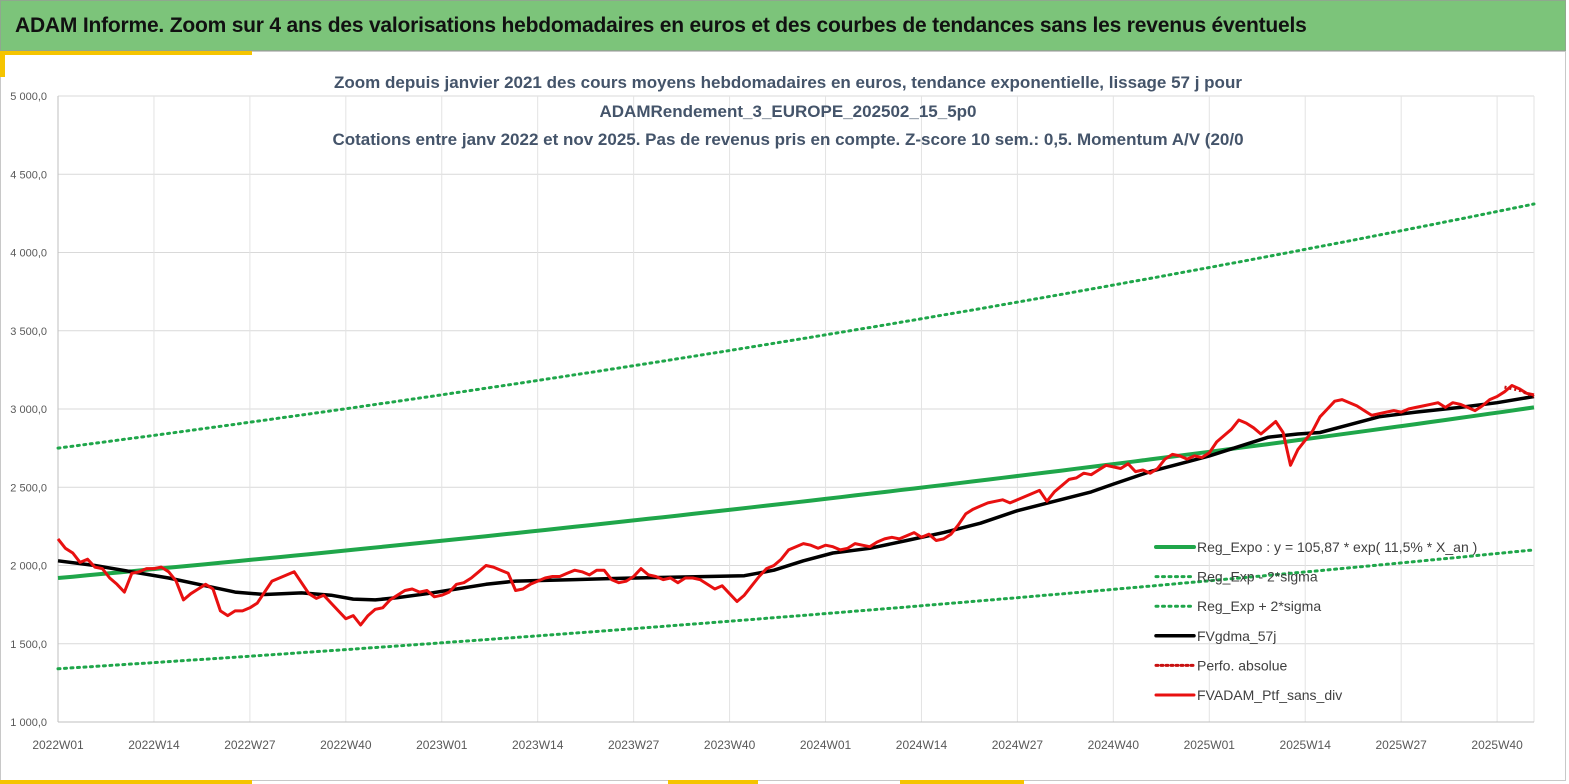 Image resolution: width=1569 pixels, height=784 pixels. What do you see at coordinates (1257, 577) in the screenshot?
I see `legend-label-low: Reg_Exp - 2*sigma` at bounding box center [1257, 577].